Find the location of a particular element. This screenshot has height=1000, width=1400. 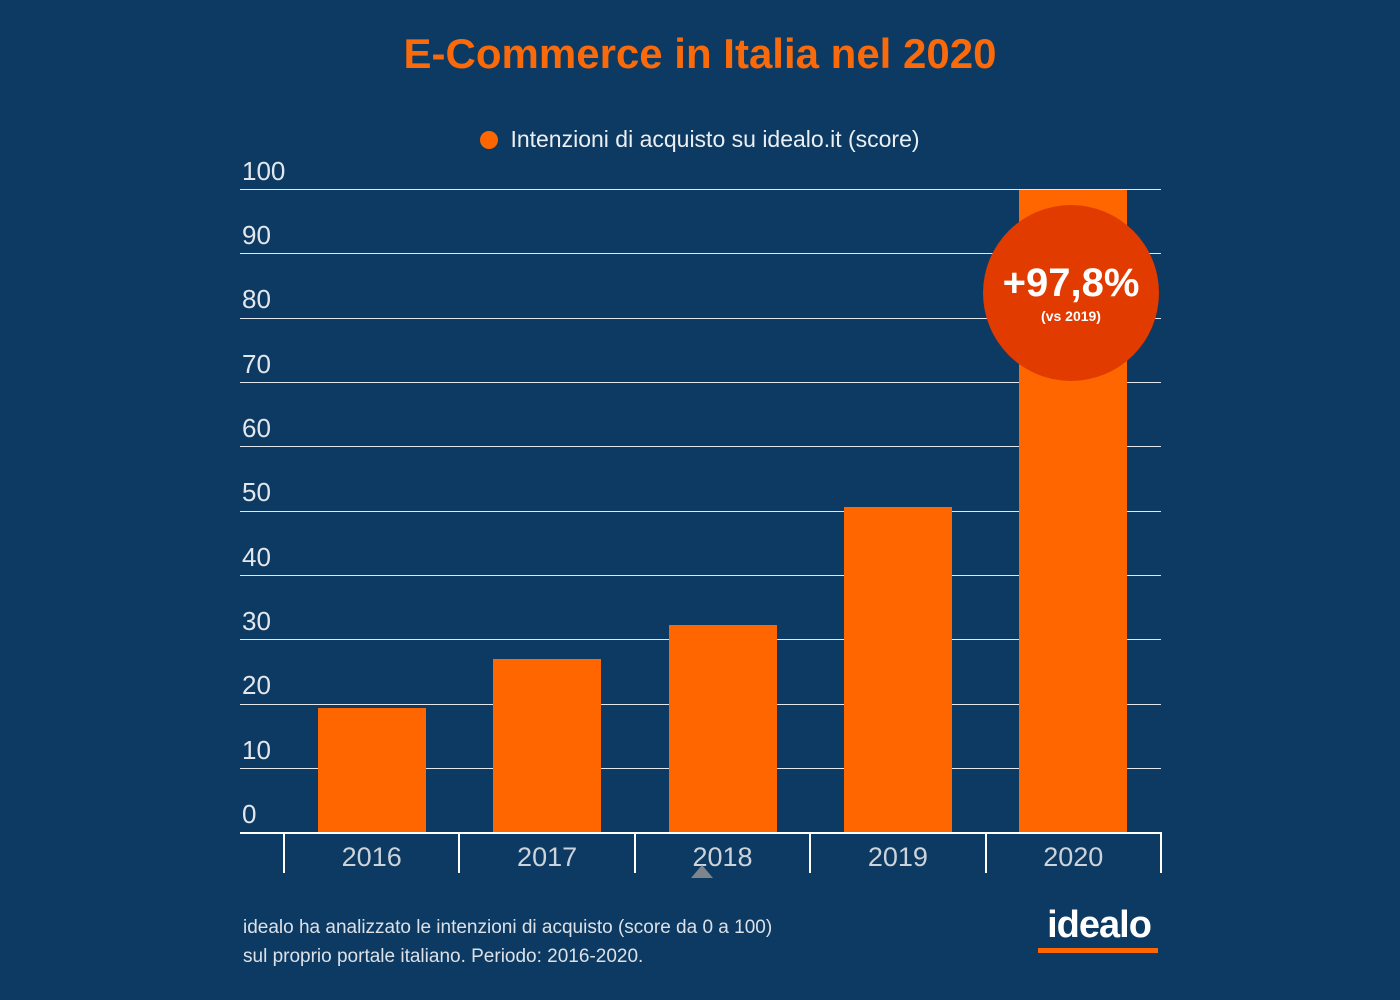

y-axis-tick-label: 0 is located at coordinates (249, 814).